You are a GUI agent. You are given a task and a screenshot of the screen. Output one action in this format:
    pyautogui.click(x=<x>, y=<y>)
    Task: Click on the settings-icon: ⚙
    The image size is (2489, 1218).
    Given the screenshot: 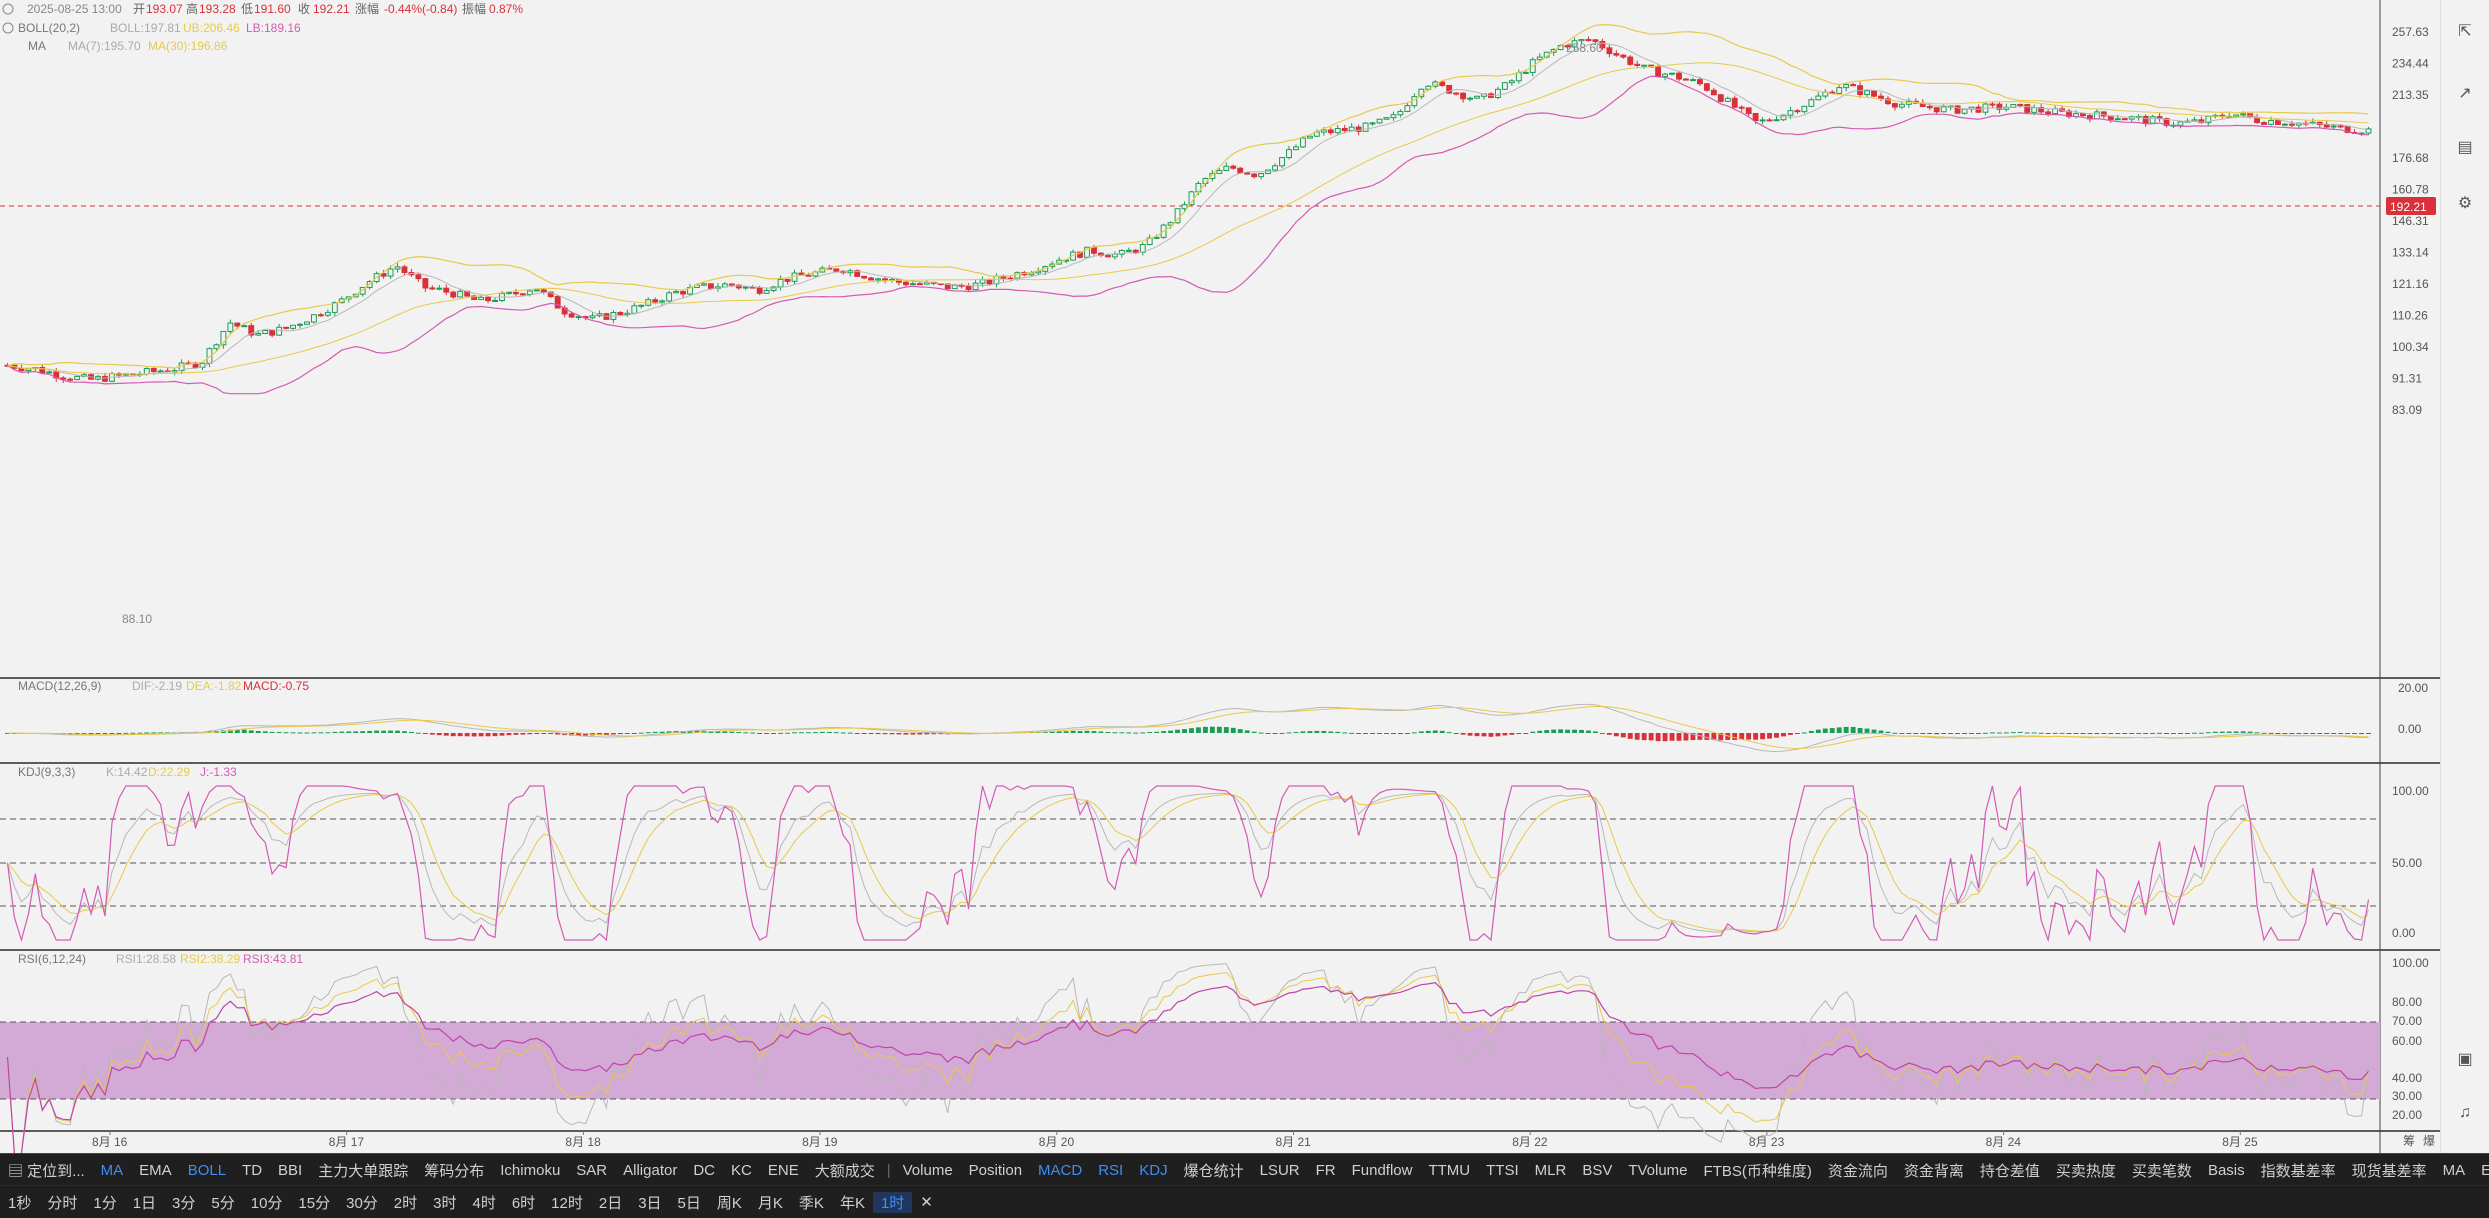 What is the action you would take?
    pyautogui.click(x=2465, y=203)
    